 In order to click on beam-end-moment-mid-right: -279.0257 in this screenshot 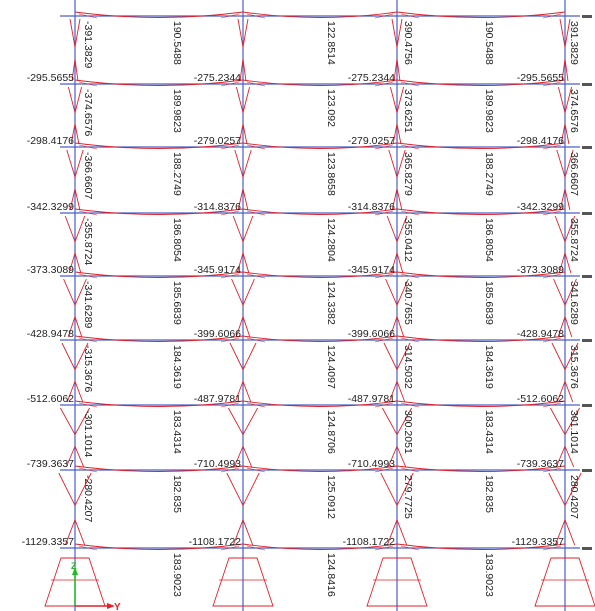, I will do `click(371, 141)`.